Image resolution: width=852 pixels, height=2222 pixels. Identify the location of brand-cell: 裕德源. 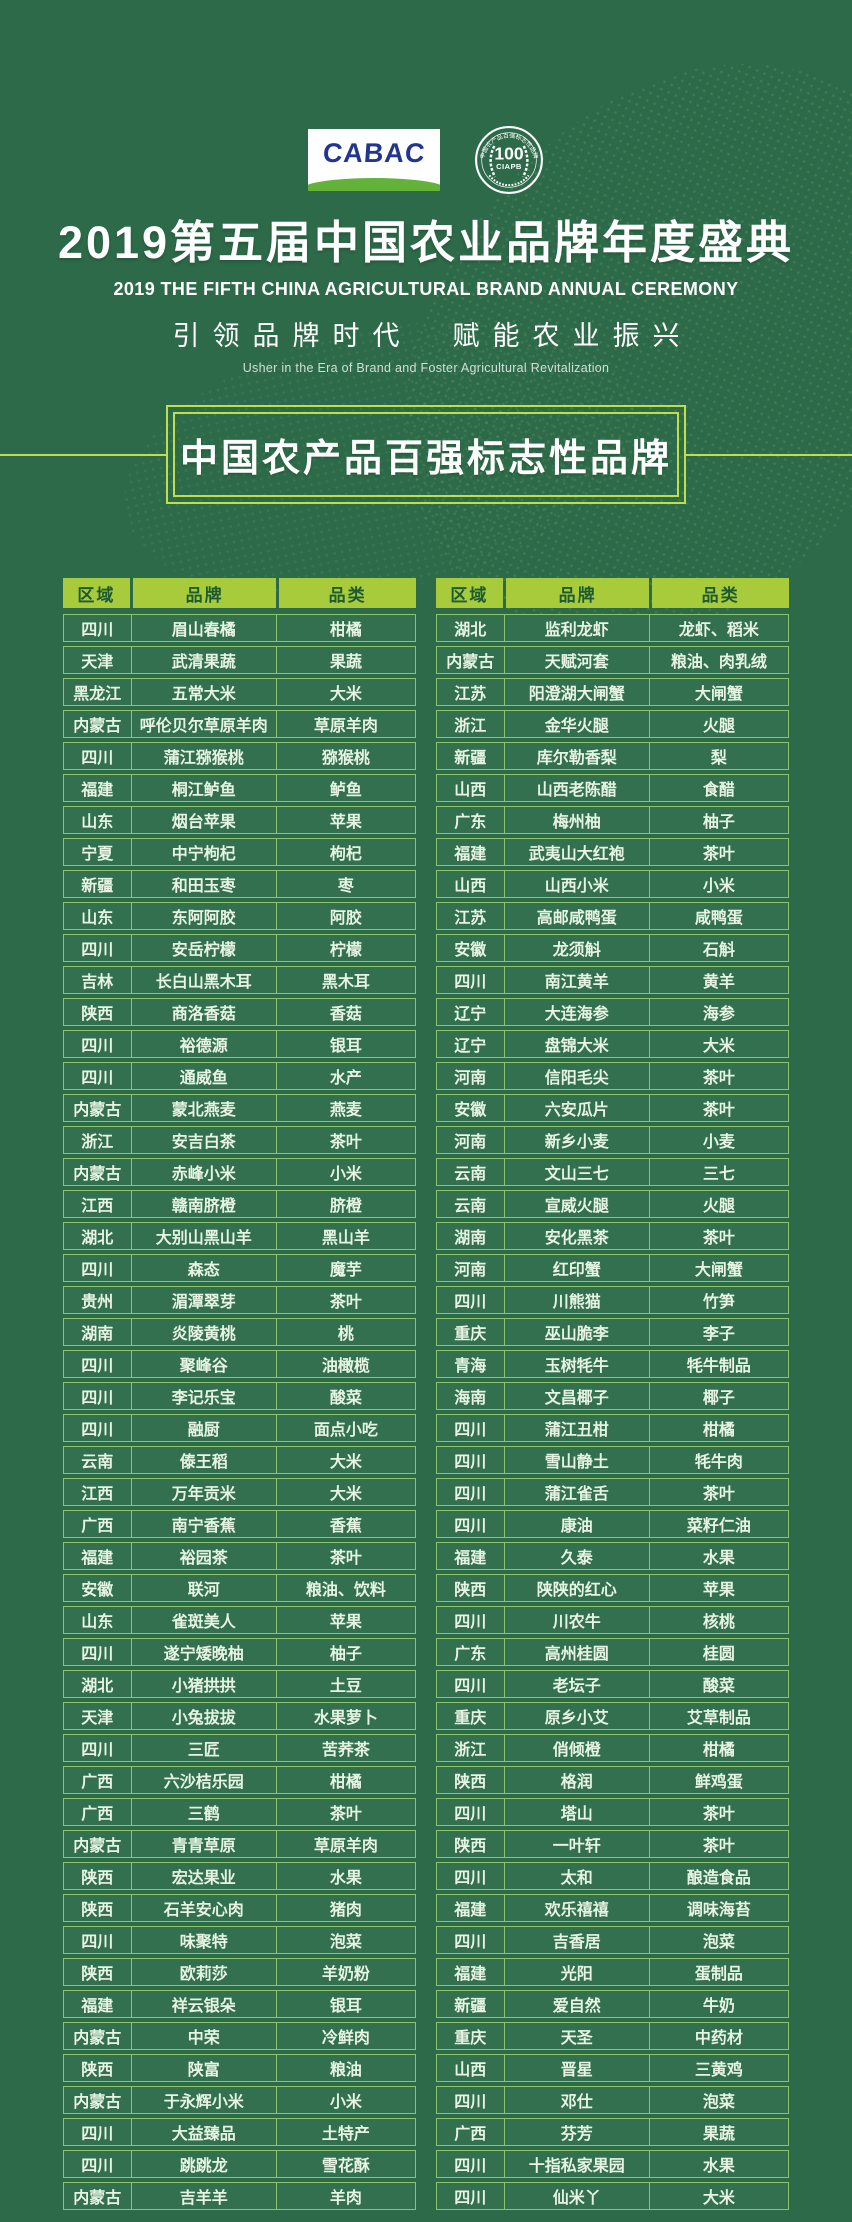
(204, 1044).